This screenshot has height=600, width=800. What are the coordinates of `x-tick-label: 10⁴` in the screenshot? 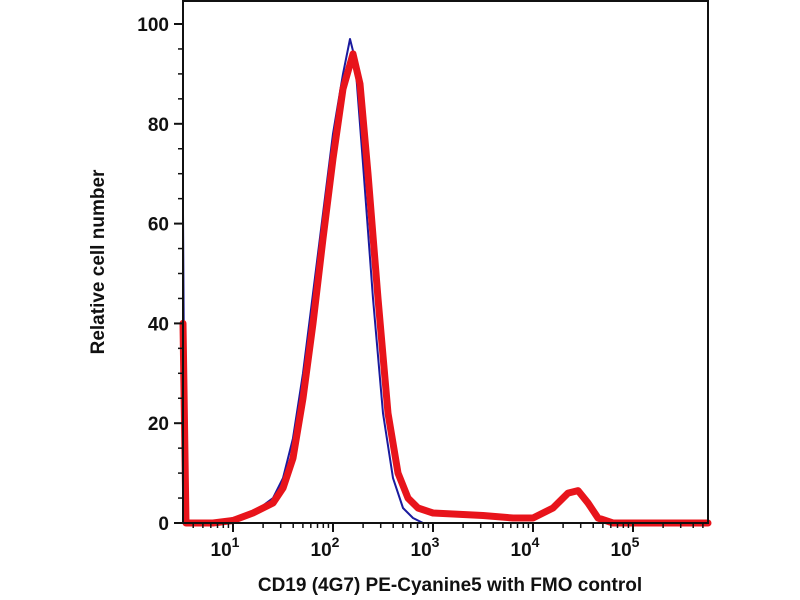 It's located at (525, 547).